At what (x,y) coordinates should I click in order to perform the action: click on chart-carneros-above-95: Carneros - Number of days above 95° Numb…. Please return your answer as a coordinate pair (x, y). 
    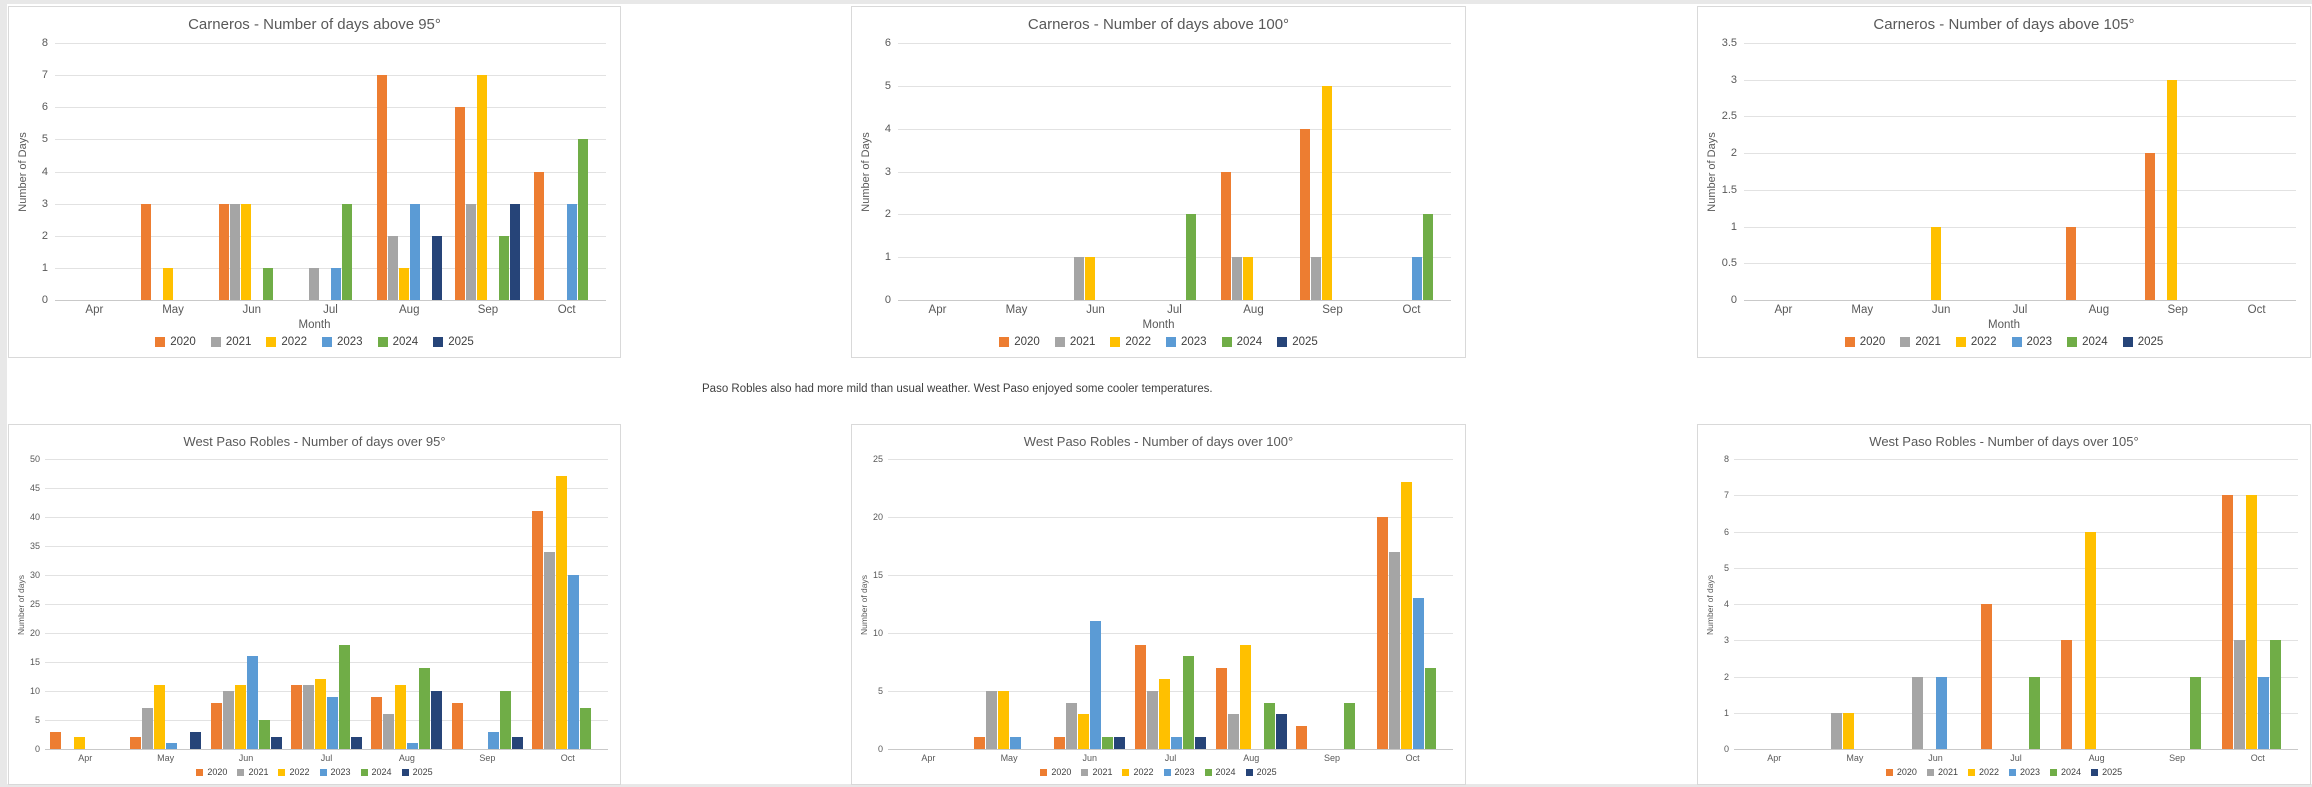
    Looking at the image, I should click on (314, 182).